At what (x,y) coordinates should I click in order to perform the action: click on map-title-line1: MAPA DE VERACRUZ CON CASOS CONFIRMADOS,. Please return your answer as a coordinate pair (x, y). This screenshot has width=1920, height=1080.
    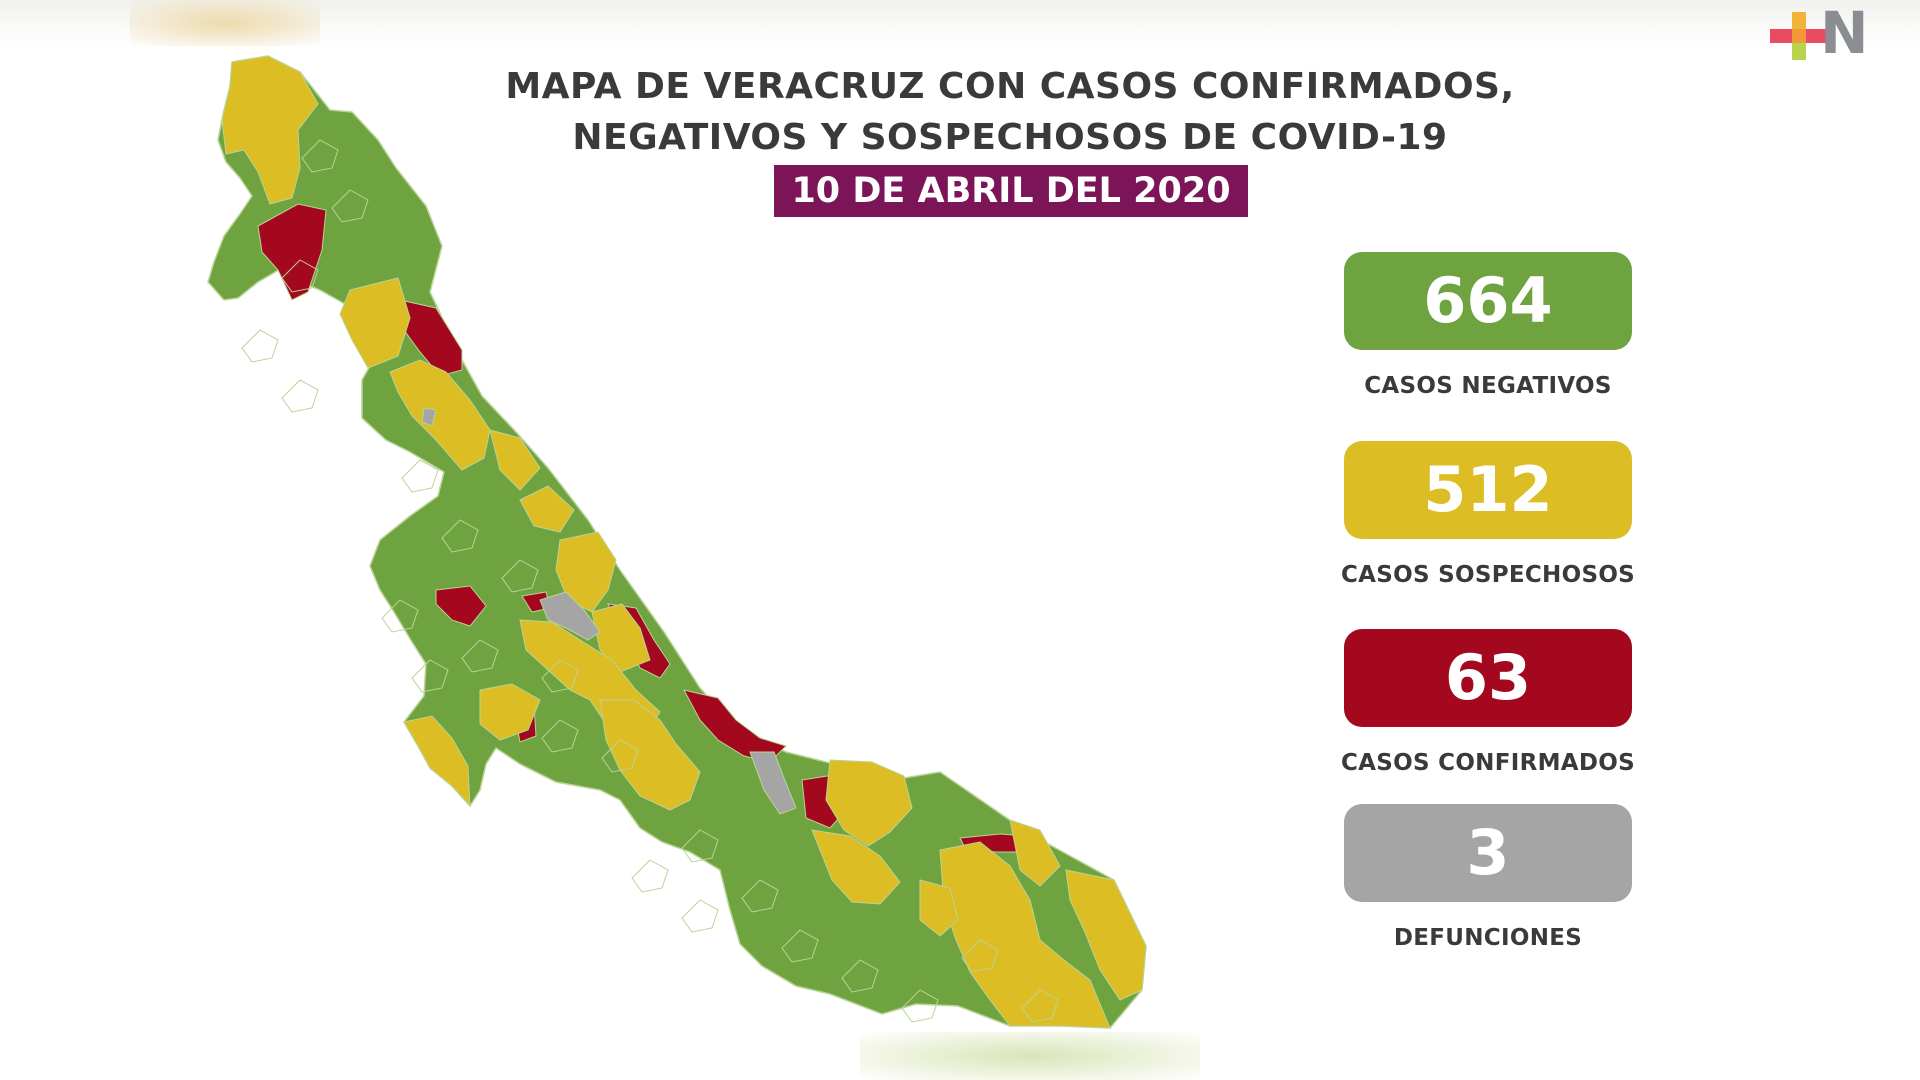
    Looking at the image, I should click on (1010, 86).